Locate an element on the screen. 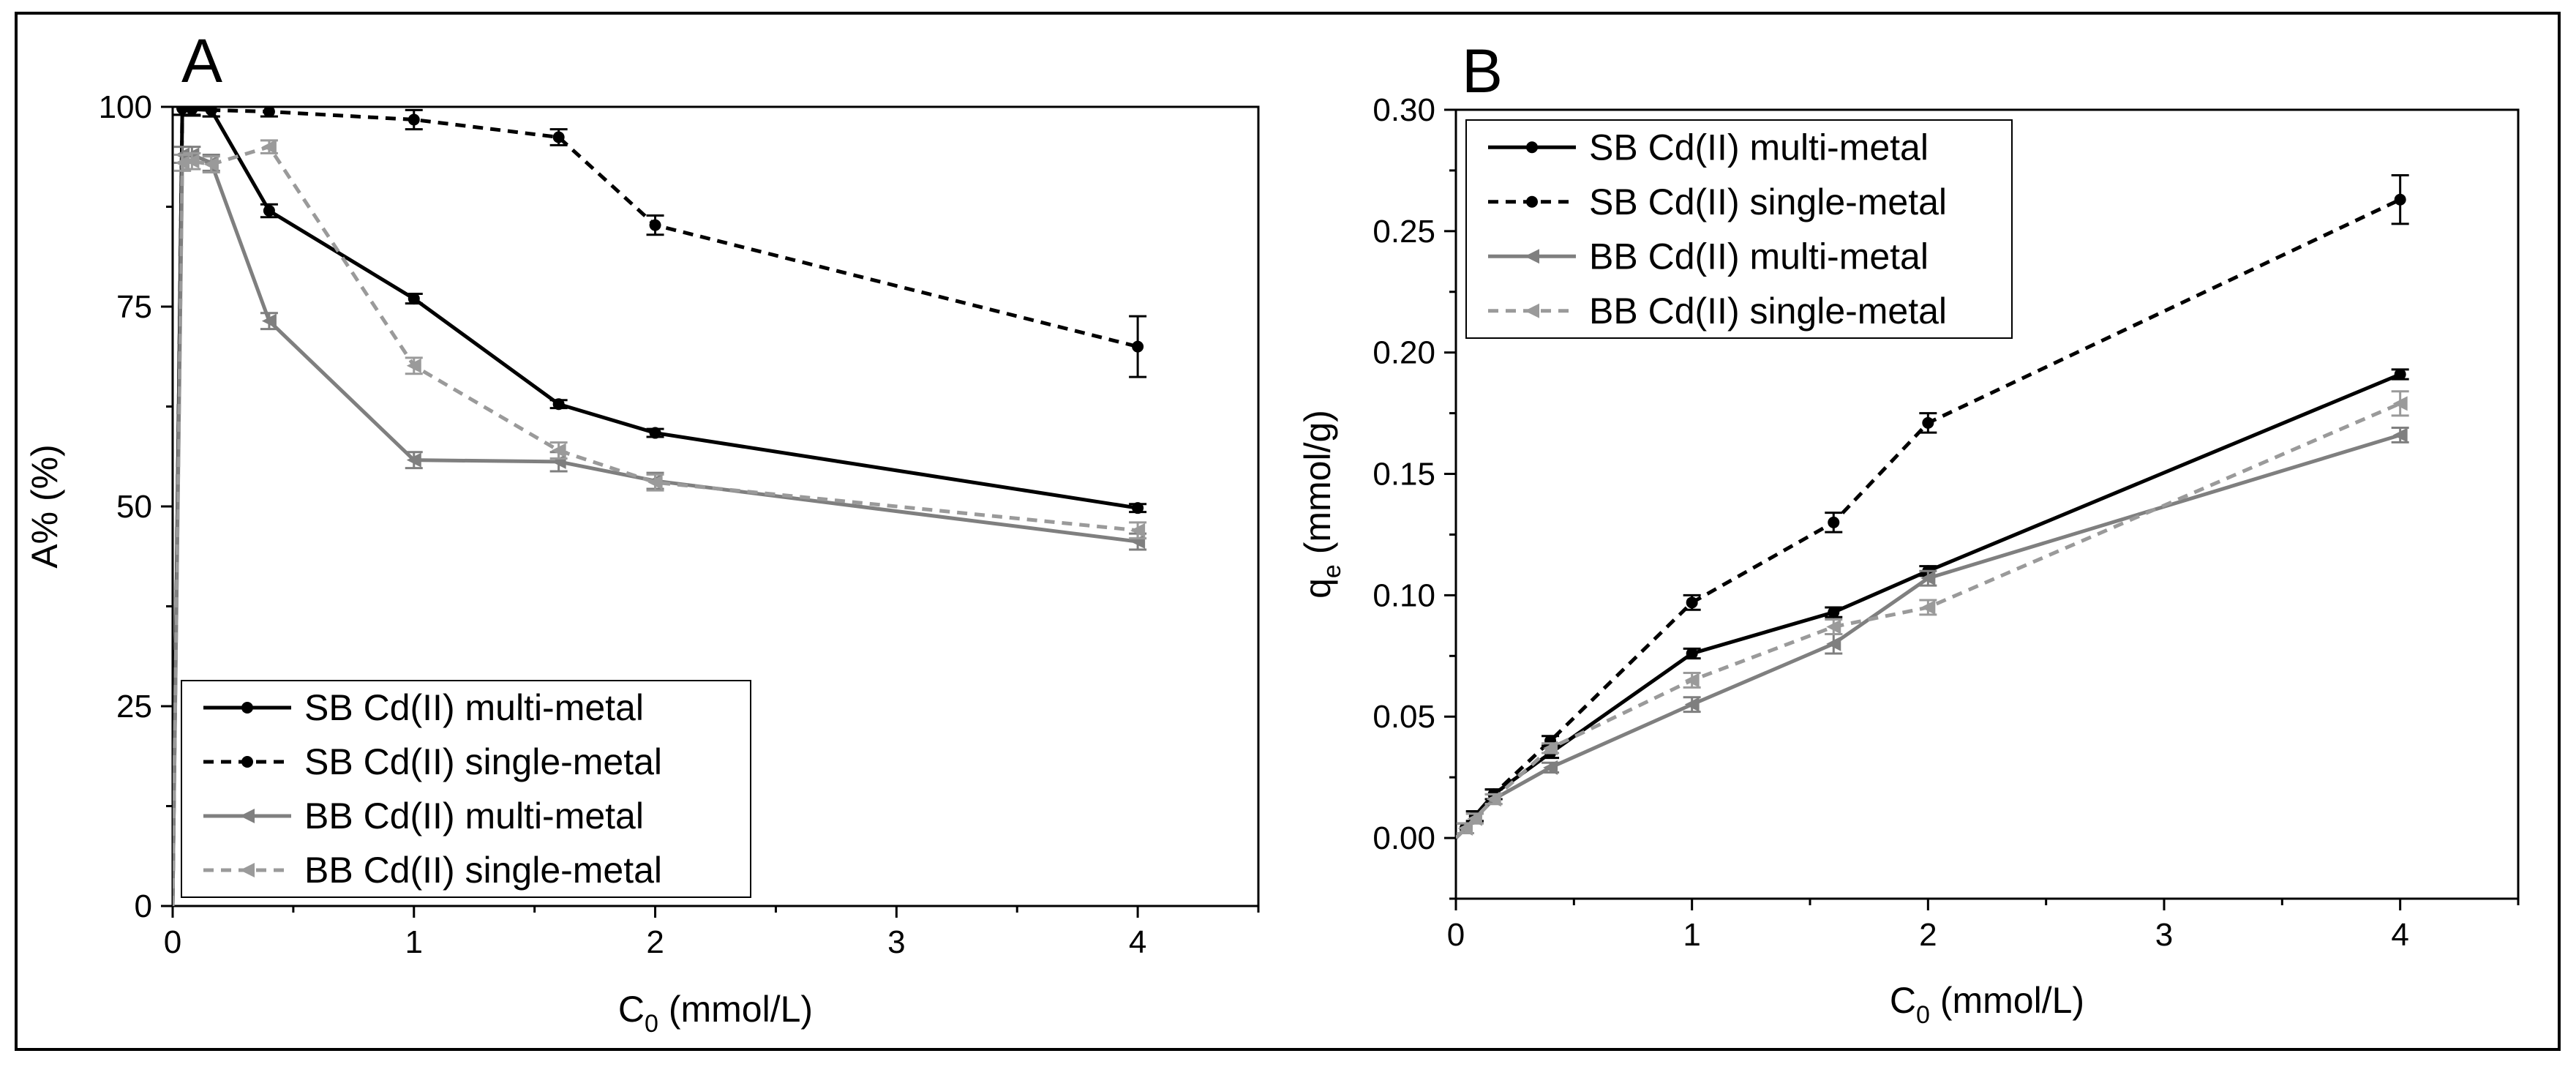  panel-letter: A is located at coordinates (201, 60).